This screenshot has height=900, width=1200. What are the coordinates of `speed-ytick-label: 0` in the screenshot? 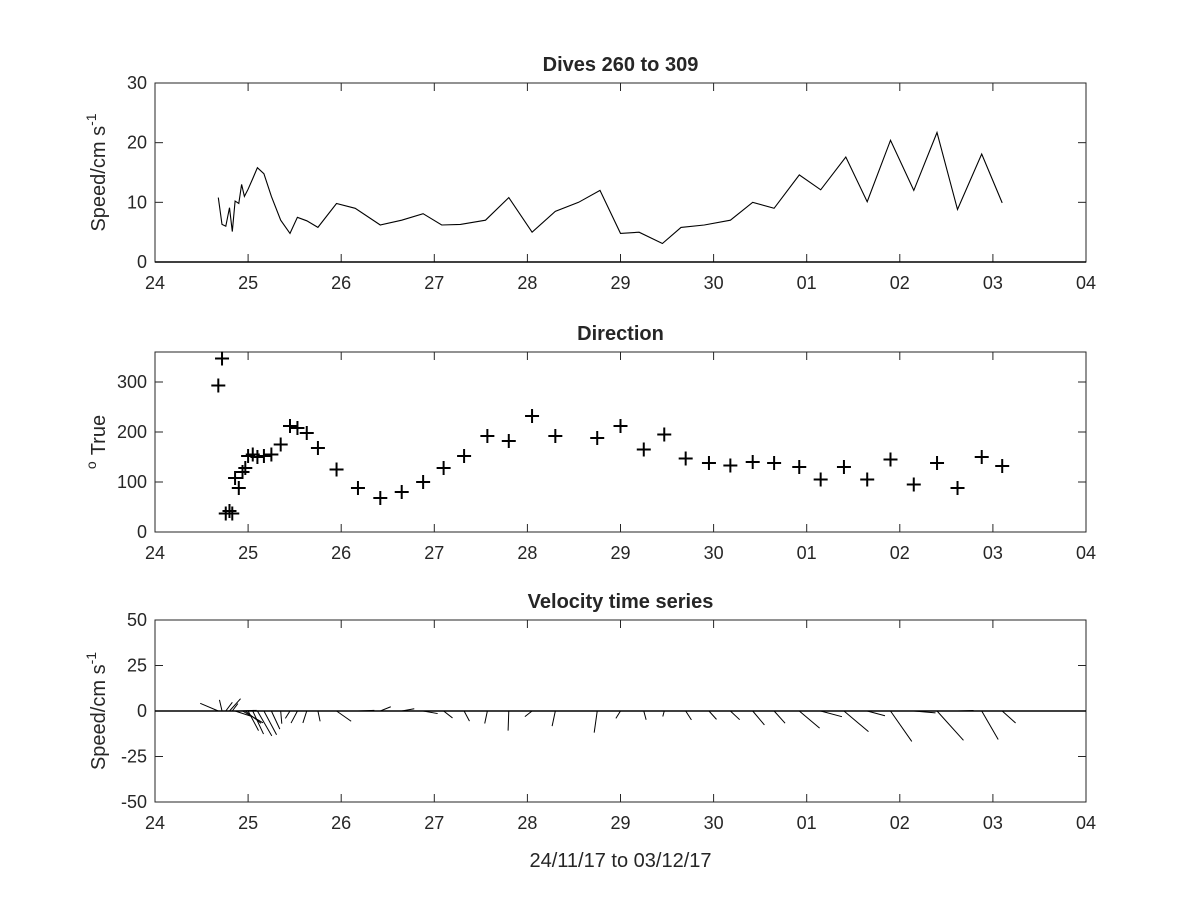 It's located at (142, 262).